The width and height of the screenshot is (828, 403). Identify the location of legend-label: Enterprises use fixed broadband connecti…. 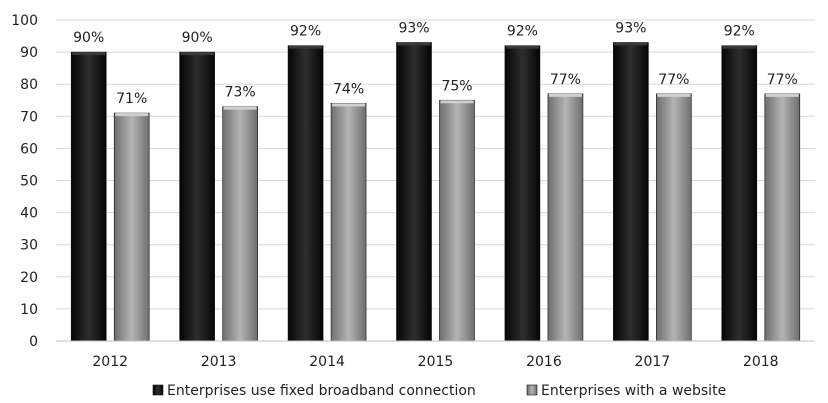
(321, 391).